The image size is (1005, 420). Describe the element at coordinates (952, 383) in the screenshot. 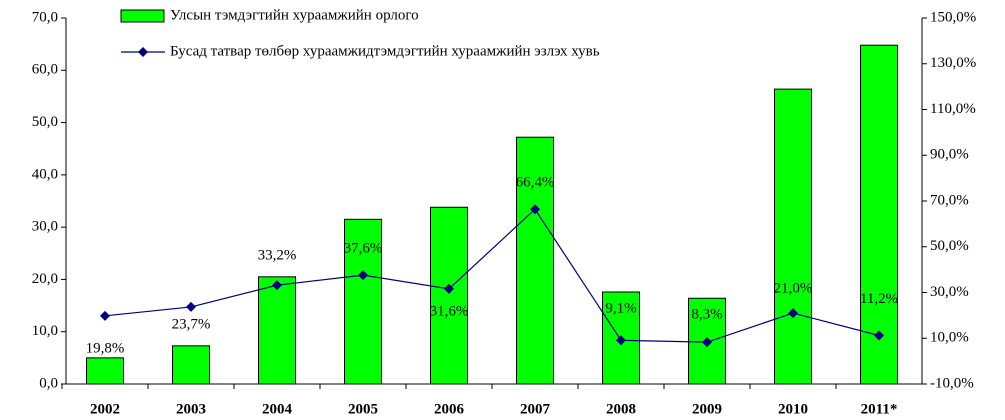

I see `y2-tick-label: -10,0%` at that location.